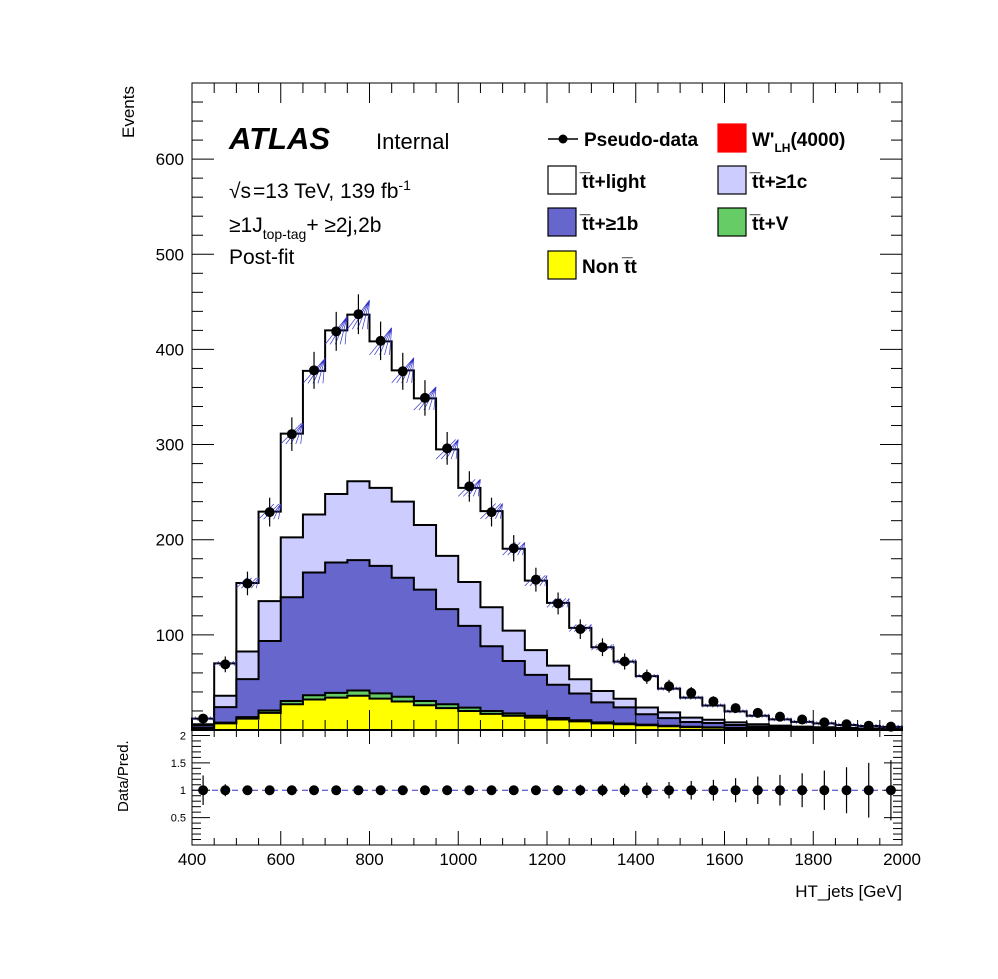 Image resolution: width=998 pixels, height=979 pixels. I want to click on y-tick-label: 200, so click(170, 540).